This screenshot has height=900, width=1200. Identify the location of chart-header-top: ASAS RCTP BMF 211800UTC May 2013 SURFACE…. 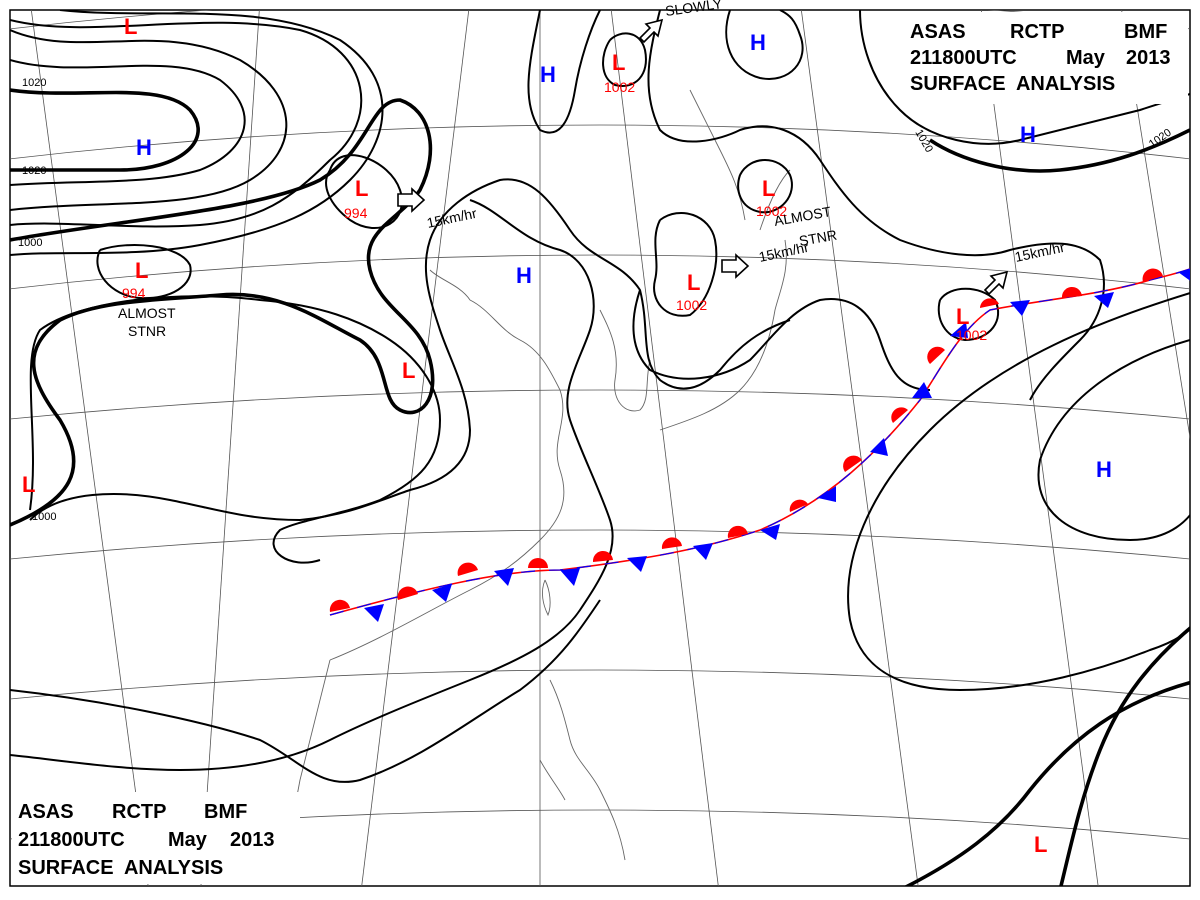
(1044, 58).